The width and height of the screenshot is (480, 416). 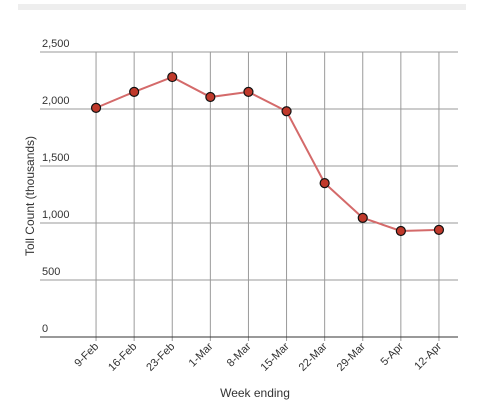 What do you see at coordinates (275, 356) in the screenshot?
I see `x-tick-label: 15-Mar` at bounding box center [275, 356].